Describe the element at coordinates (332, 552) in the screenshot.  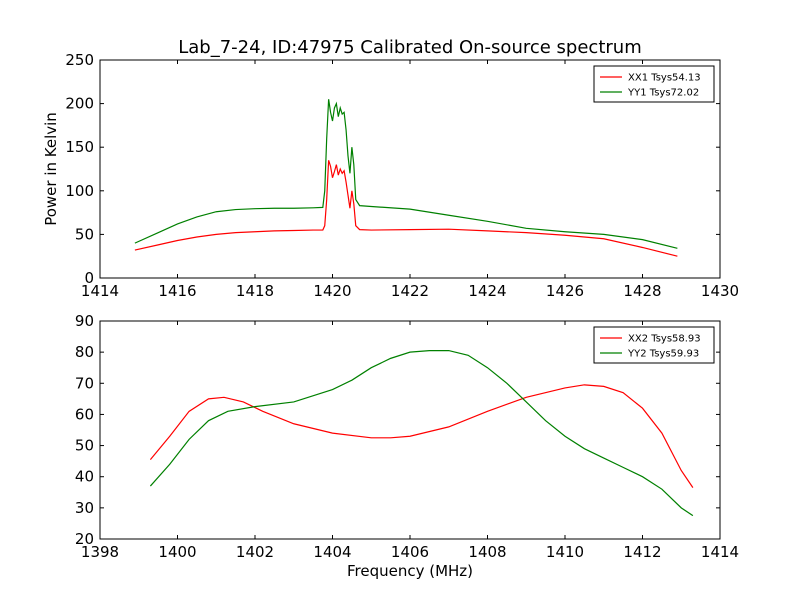
I see `x-tick-label: 1404` at that location.